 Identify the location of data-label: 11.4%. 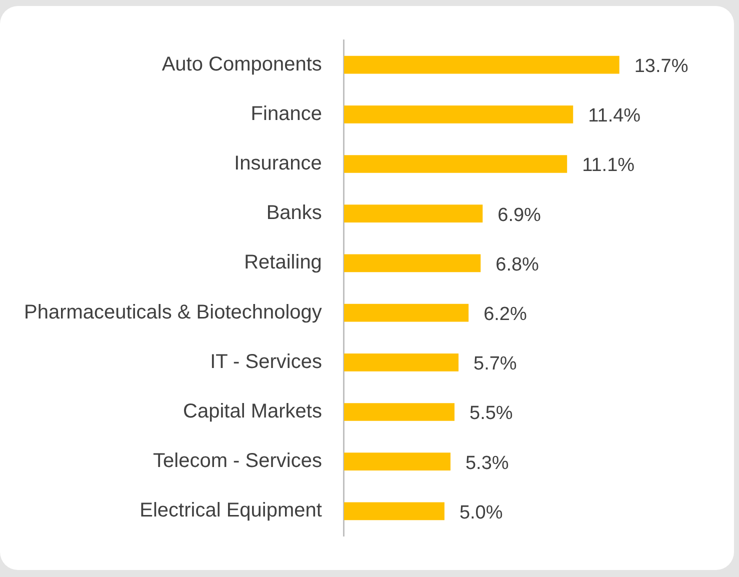
(614, 116).